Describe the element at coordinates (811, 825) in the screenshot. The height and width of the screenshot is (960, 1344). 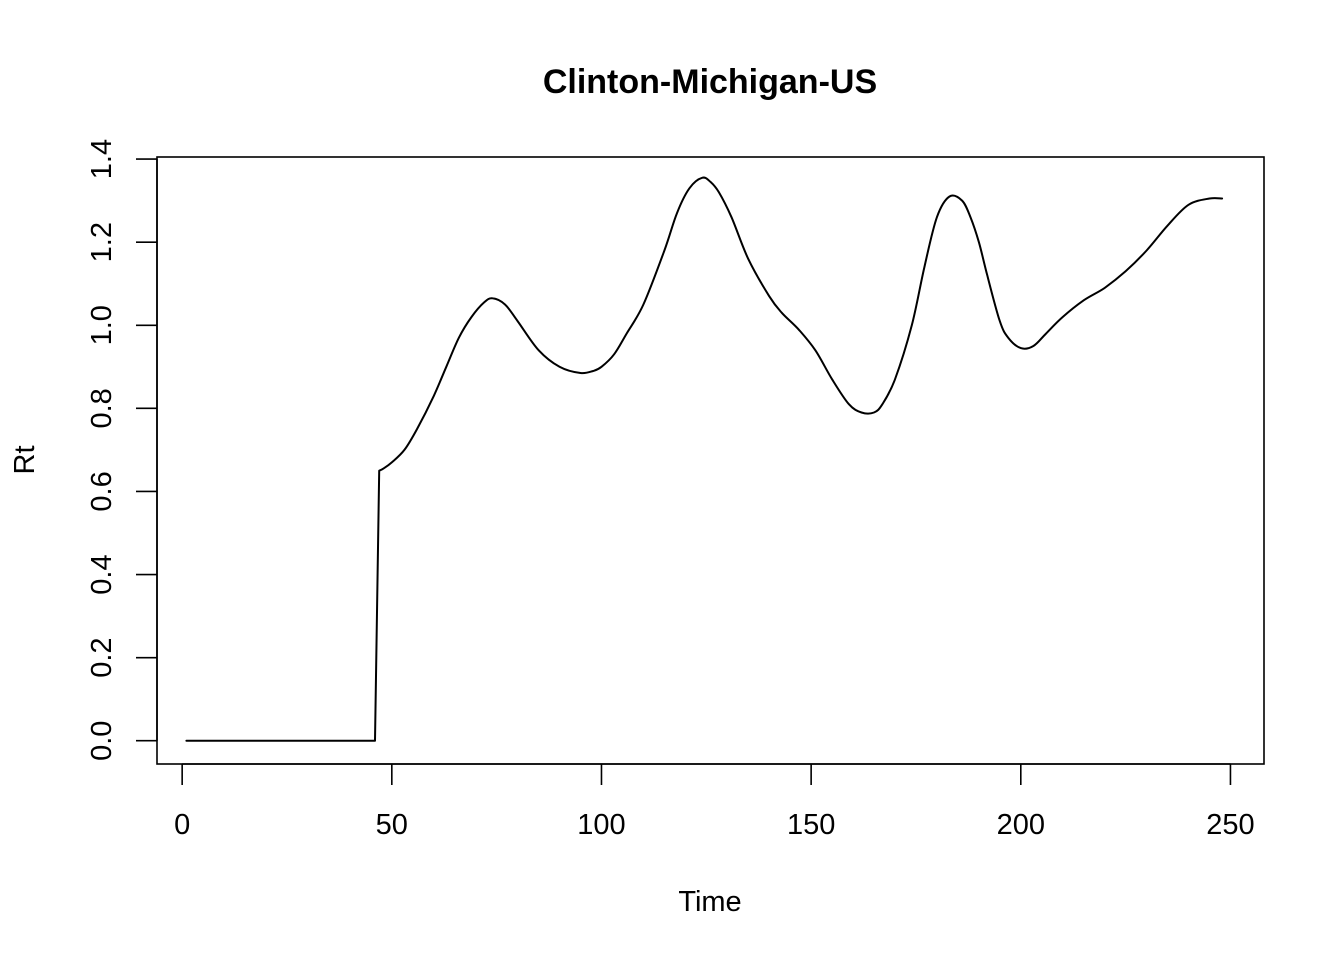
I see `x-tick-label: 150` at that location.